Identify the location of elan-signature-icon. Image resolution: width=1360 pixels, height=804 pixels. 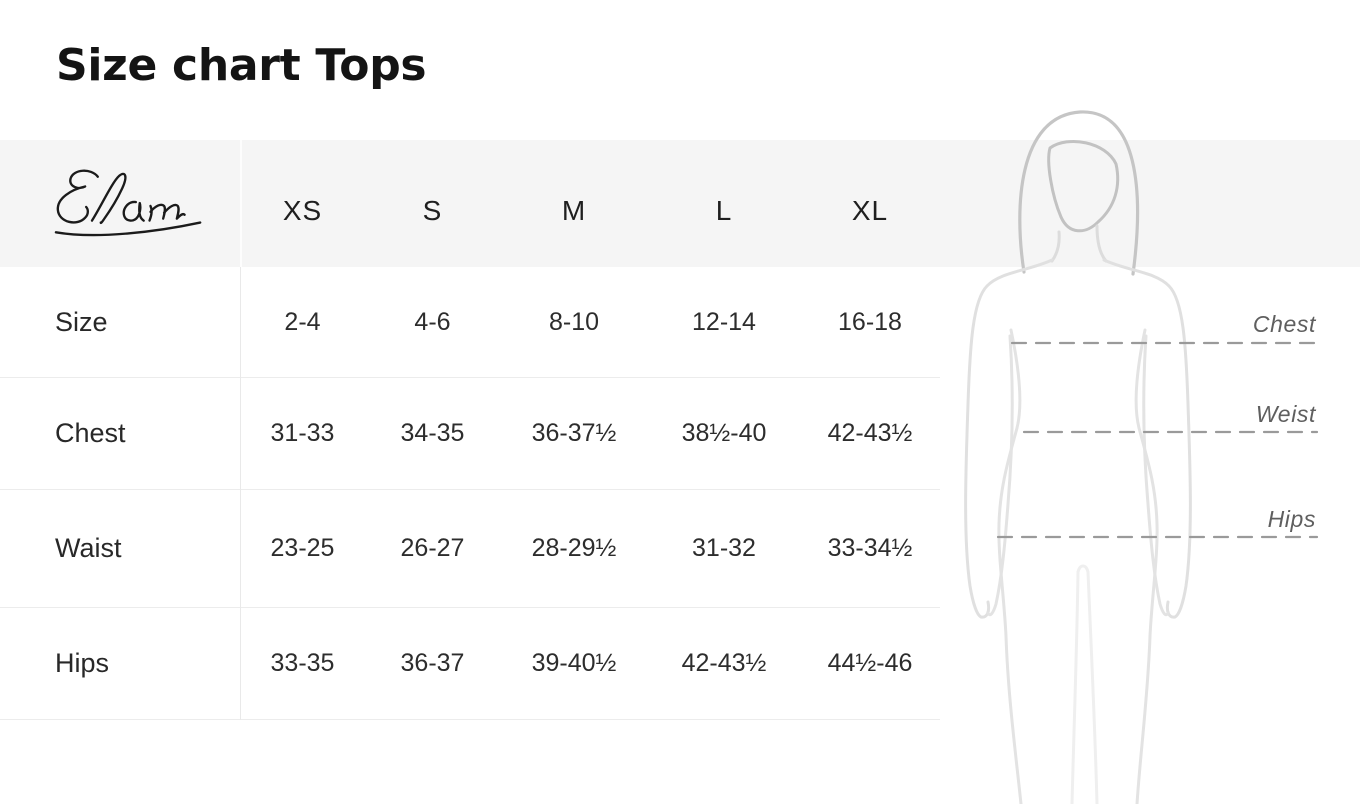
(128, 203).